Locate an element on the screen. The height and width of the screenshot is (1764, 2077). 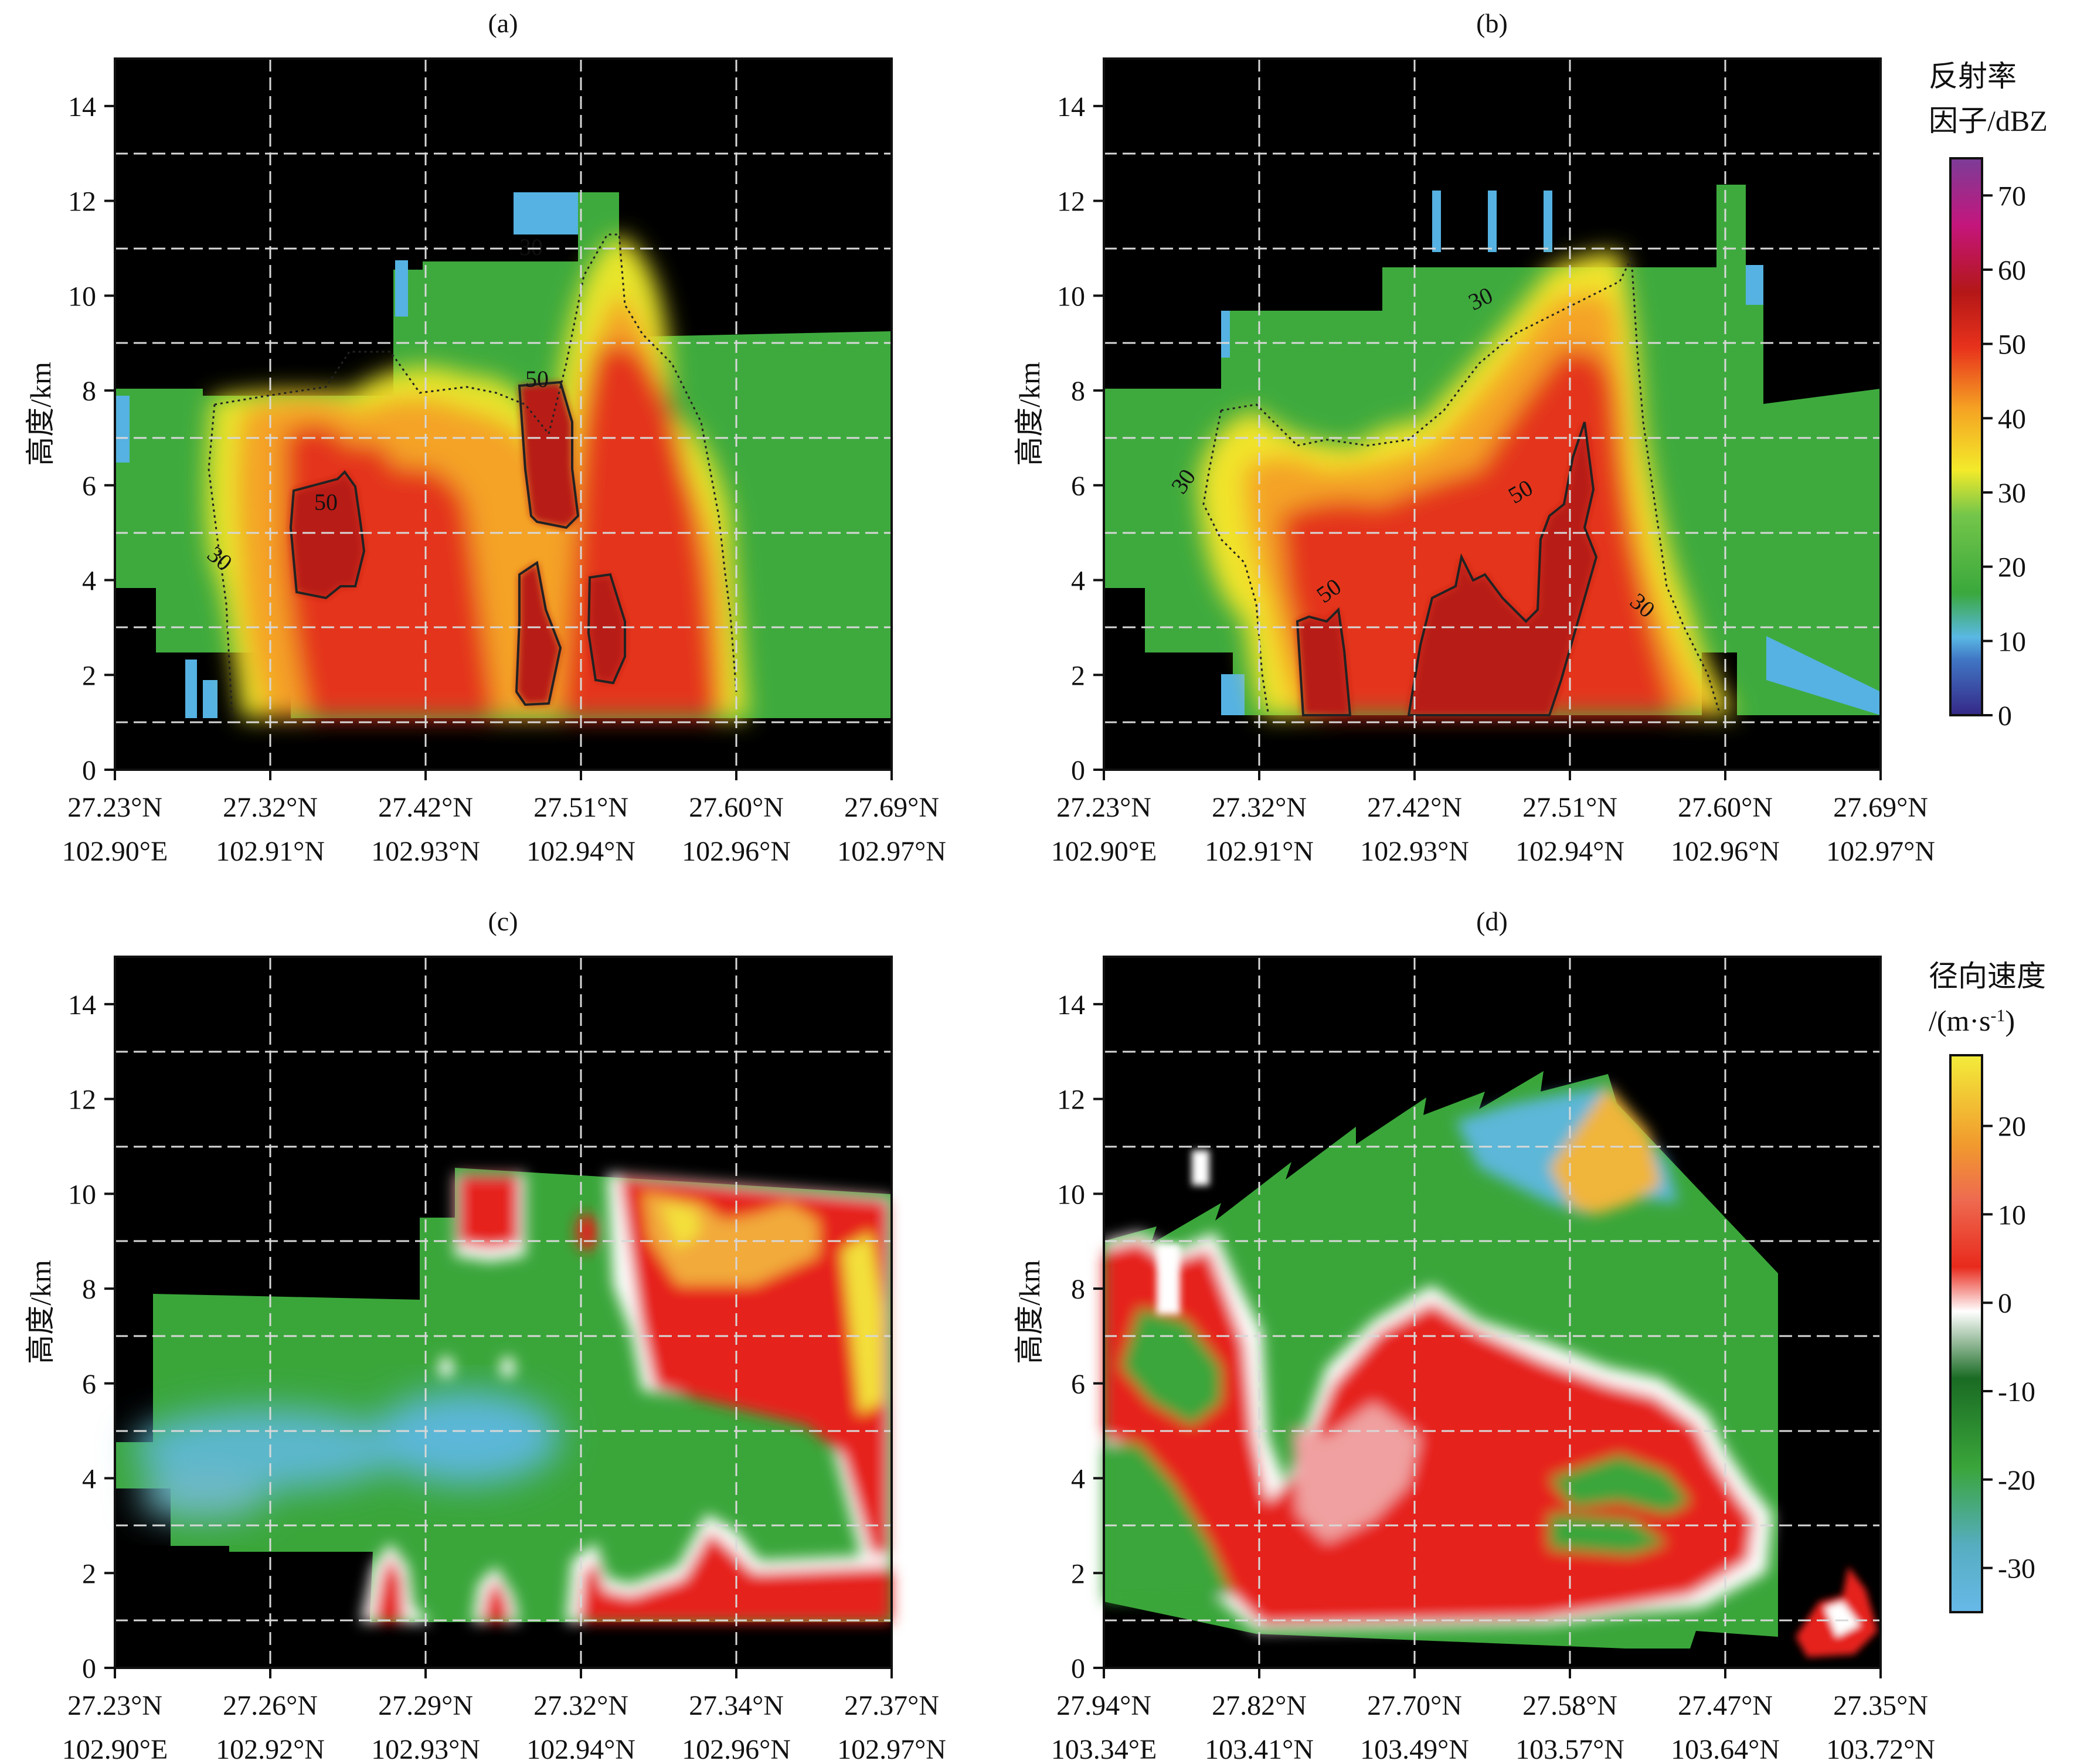
x-tick-label-lat: 27.69°N is located at coordinates (891, 808).